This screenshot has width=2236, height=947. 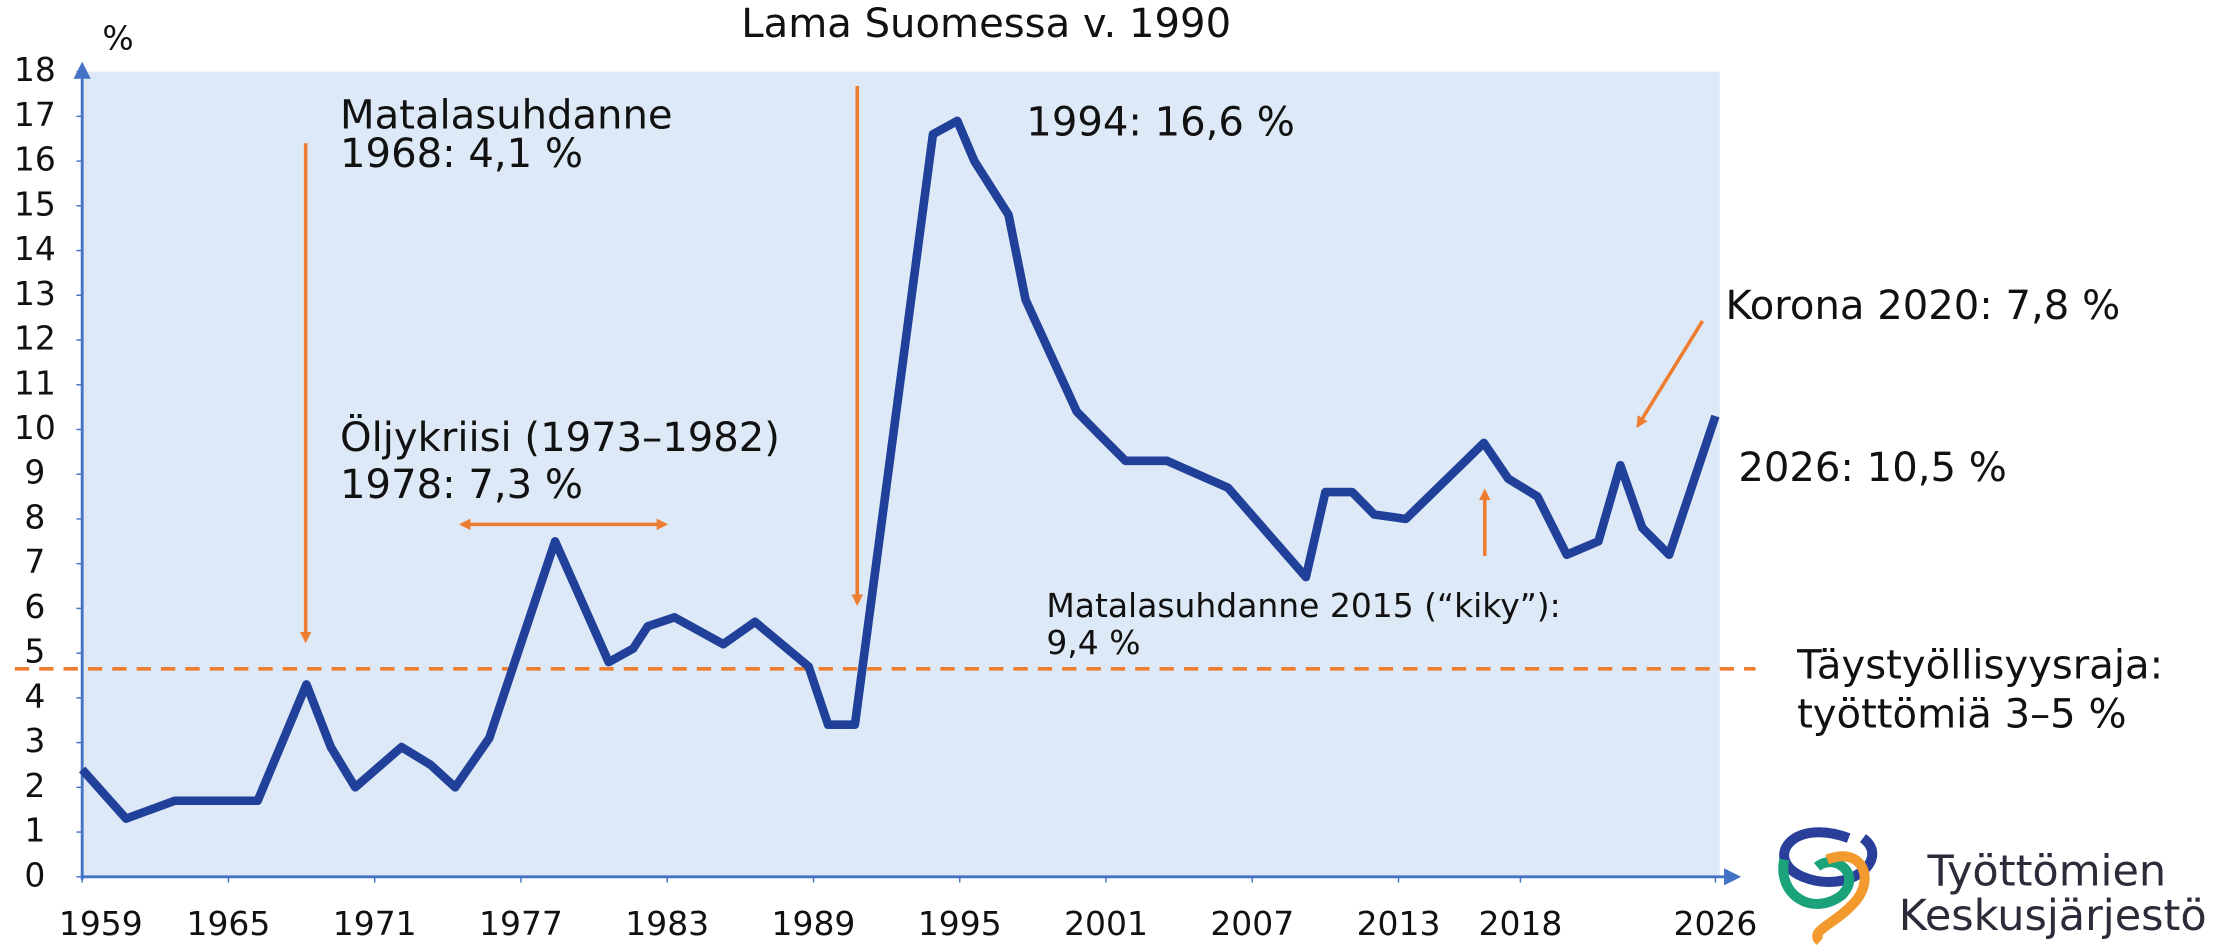 I want to click on y-tick-label: 8, so click(x=34, y=516).